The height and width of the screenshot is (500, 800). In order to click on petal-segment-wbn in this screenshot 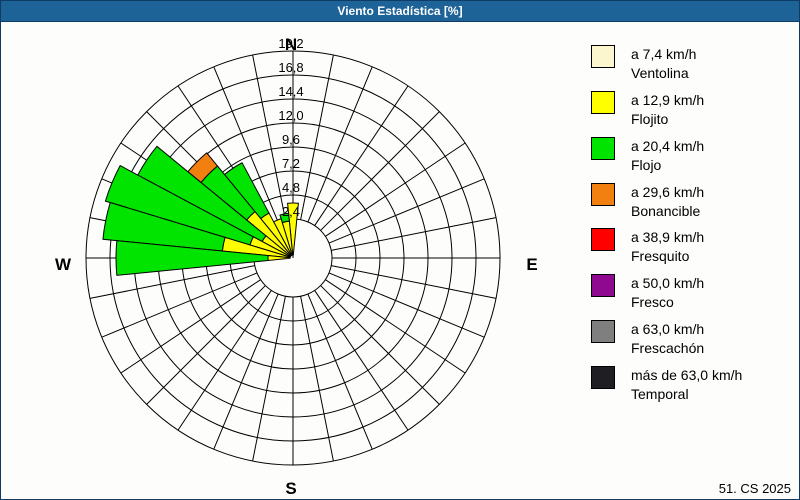, I will do `click(164, 226)`.